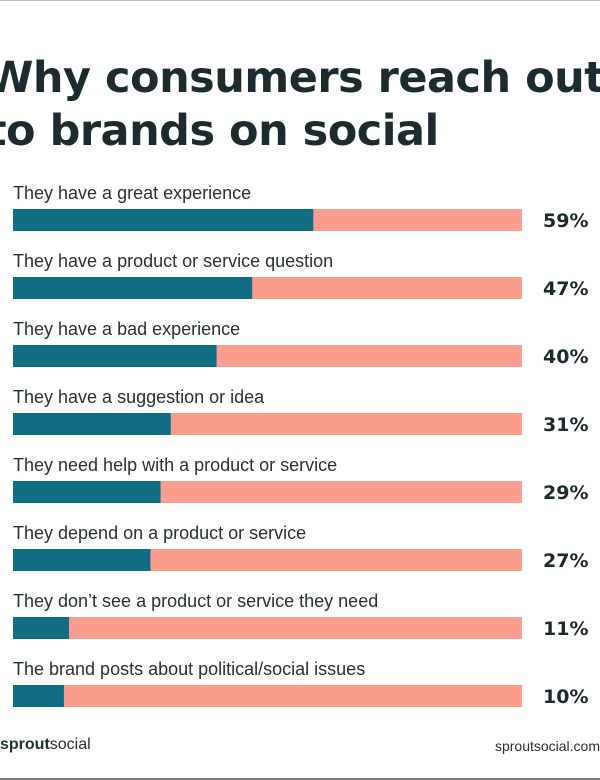 This screenshot has height=780, width=600. I want to click on value-label: 59%, so click(565, 221).